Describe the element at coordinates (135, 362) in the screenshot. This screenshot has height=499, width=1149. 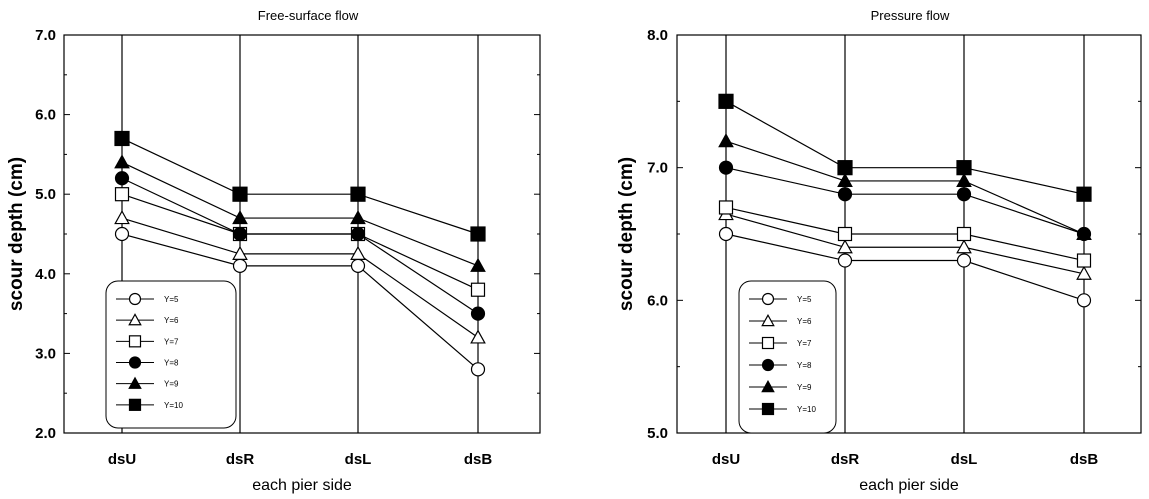
I see `legend-marker-y8` at that location.